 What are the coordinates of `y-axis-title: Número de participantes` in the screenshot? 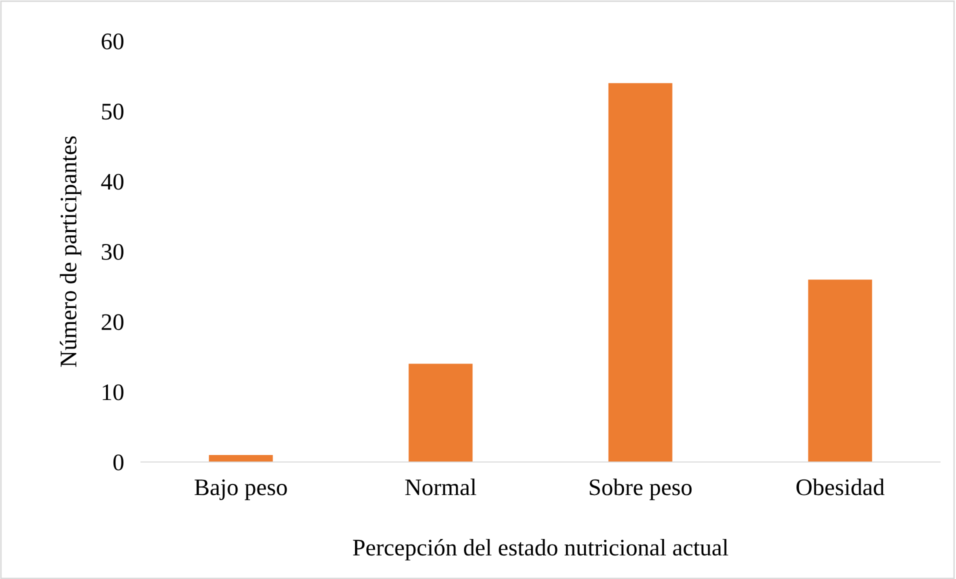 It's located at (71, 251).